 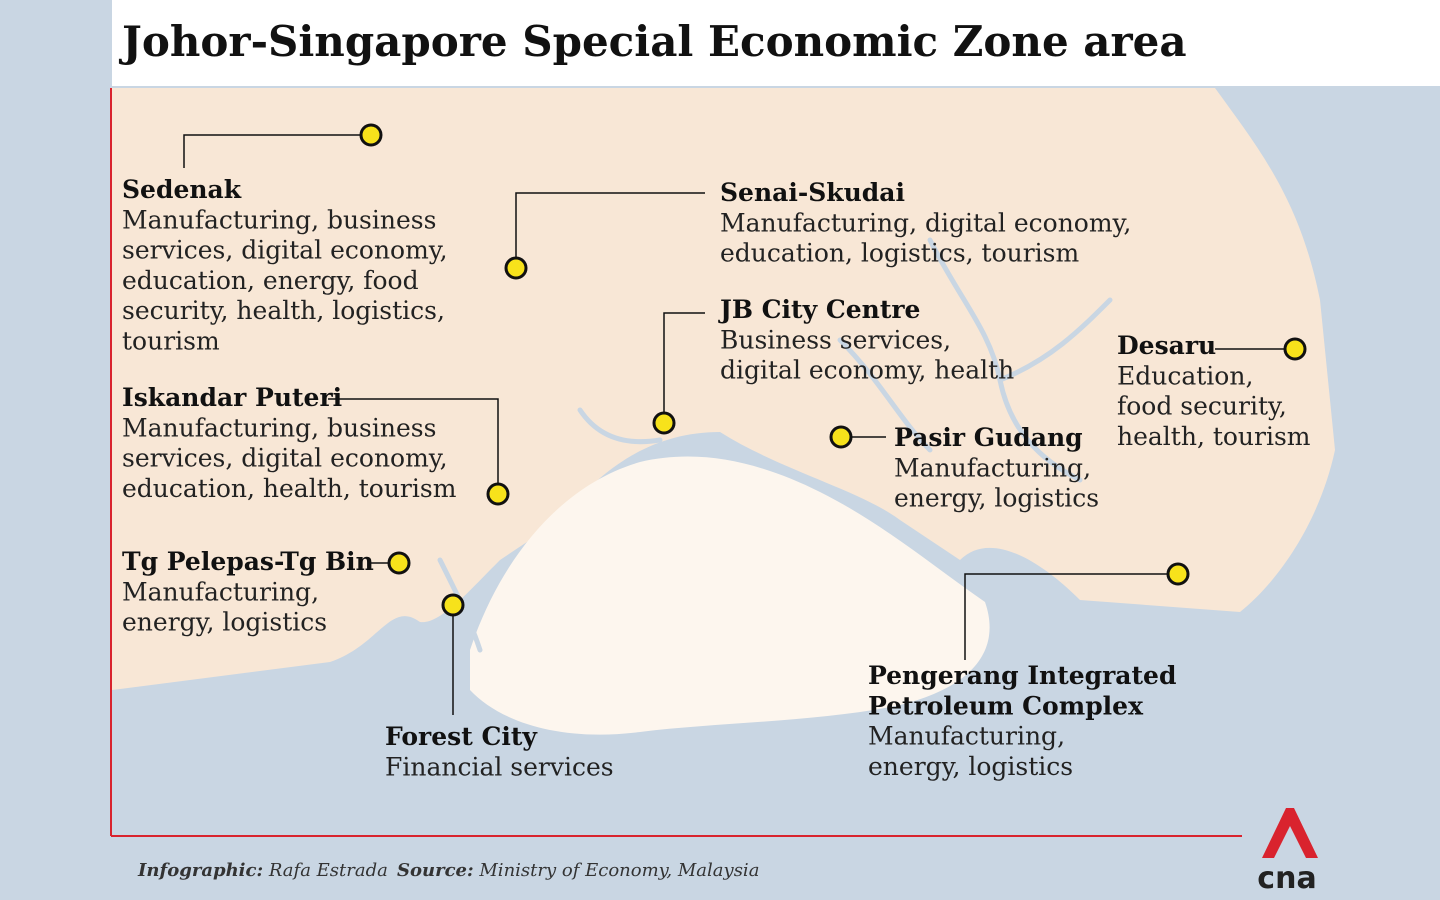 I want to click on location-name: Forest City, so click(x=461, y=736).